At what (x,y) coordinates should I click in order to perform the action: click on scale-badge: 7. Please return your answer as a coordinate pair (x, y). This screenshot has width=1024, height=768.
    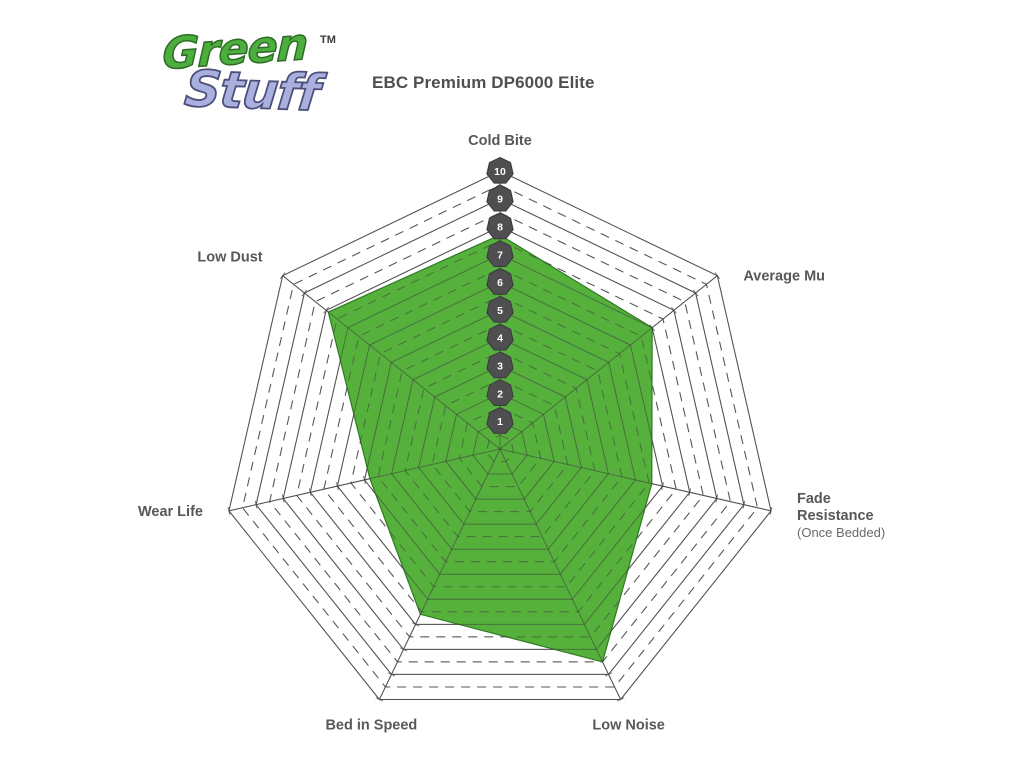
    Looking at the image, I should click on (500, 254).